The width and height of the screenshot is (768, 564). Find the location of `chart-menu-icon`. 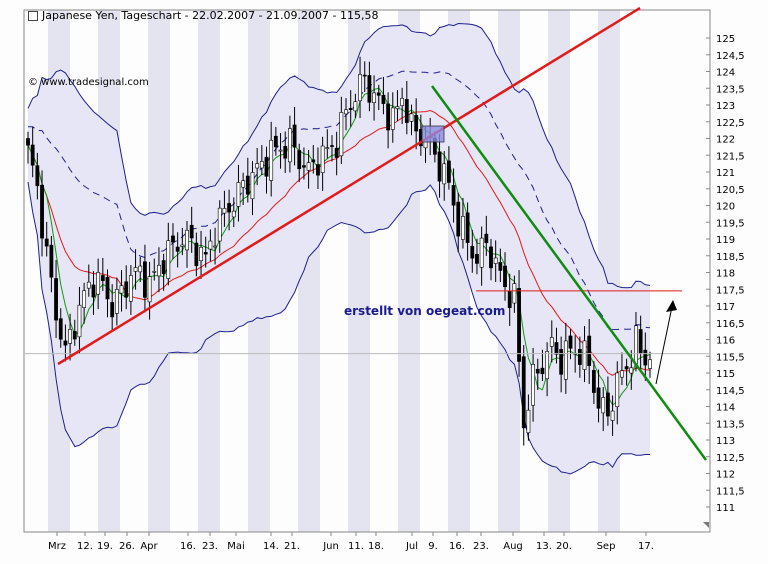

chart-menu-icon is located at coordinates (33, 16).